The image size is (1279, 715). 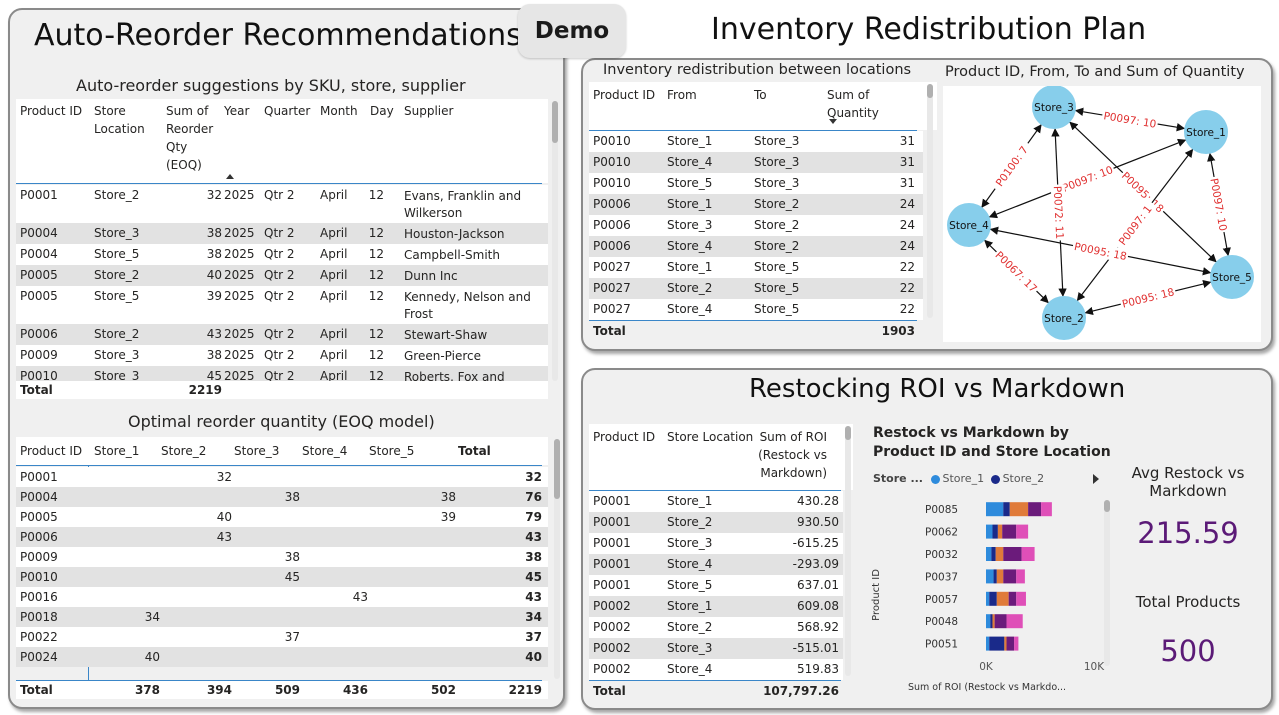 I want to click on header-sum-quantity: Sum of Quantity, so click(x=853, y=104).